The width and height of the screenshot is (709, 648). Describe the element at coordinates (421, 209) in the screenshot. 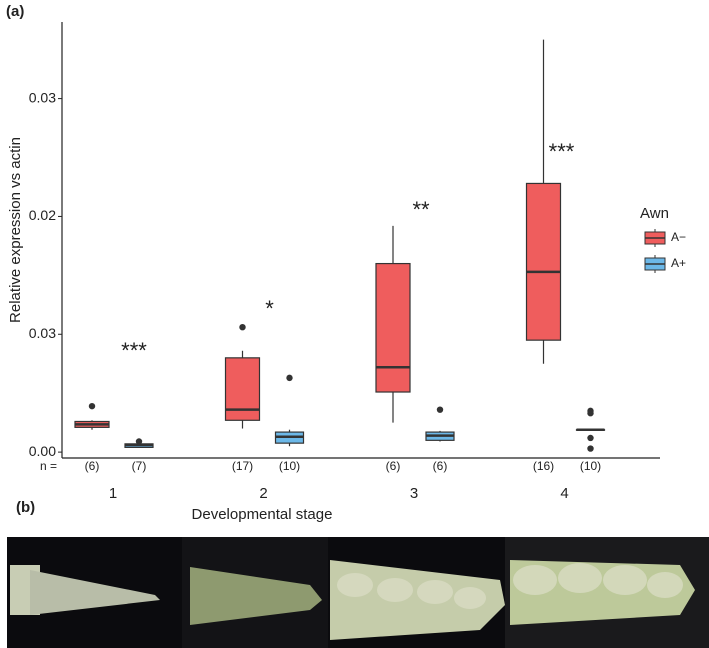

I see `significance: **` at that location.